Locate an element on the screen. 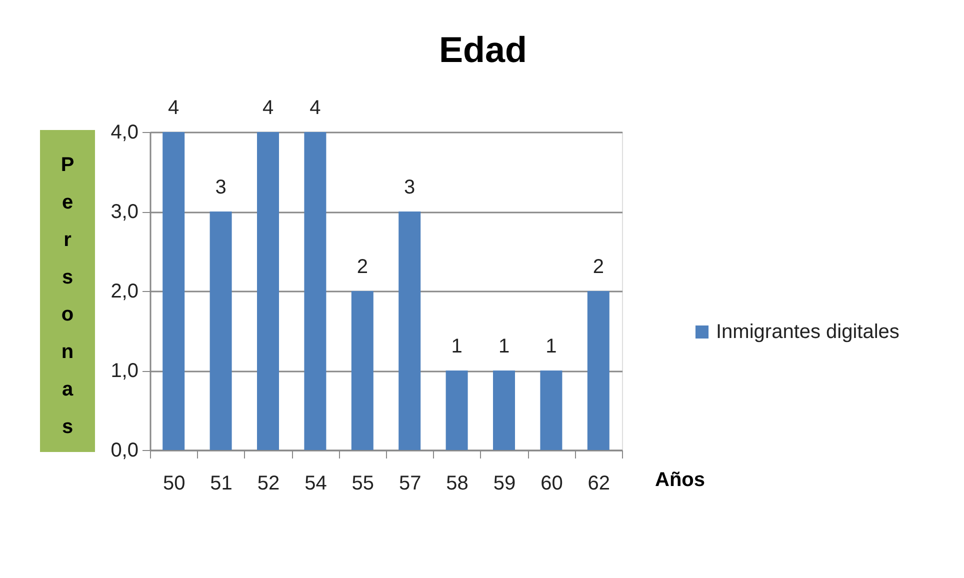  x-tick-label: 50 is located at coordinates (174, 483).